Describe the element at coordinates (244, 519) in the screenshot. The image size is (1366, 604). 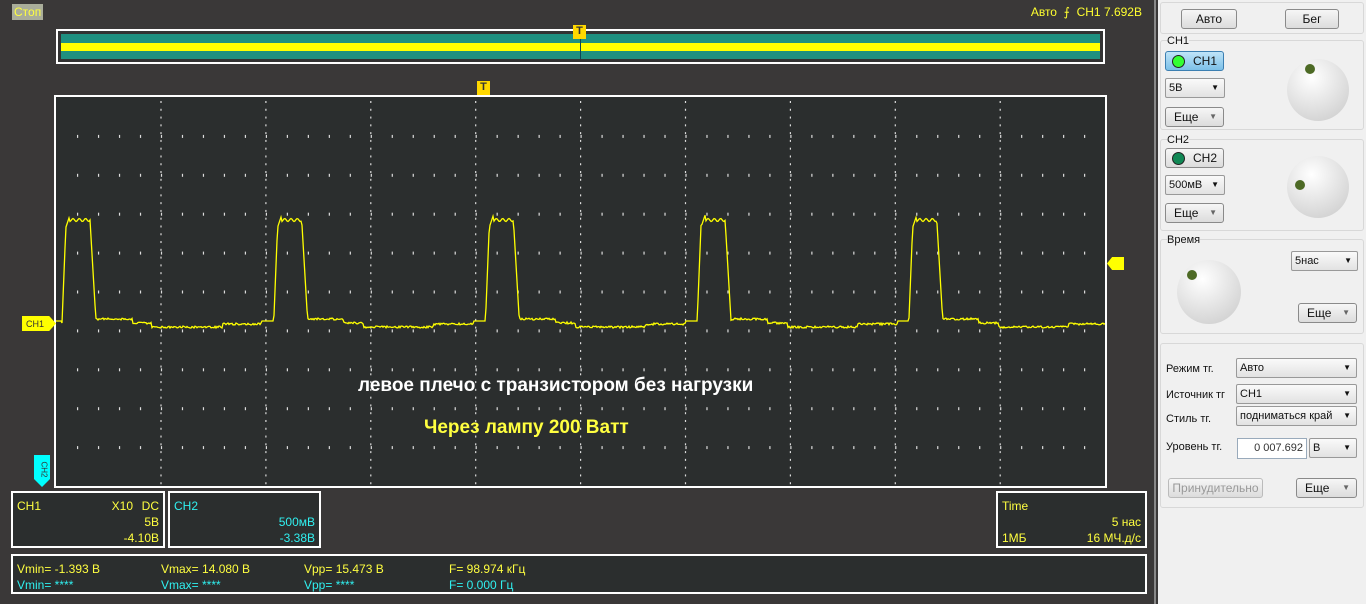
I see `ch2-info-box: CH2 500мВ -3.38В` at that location.